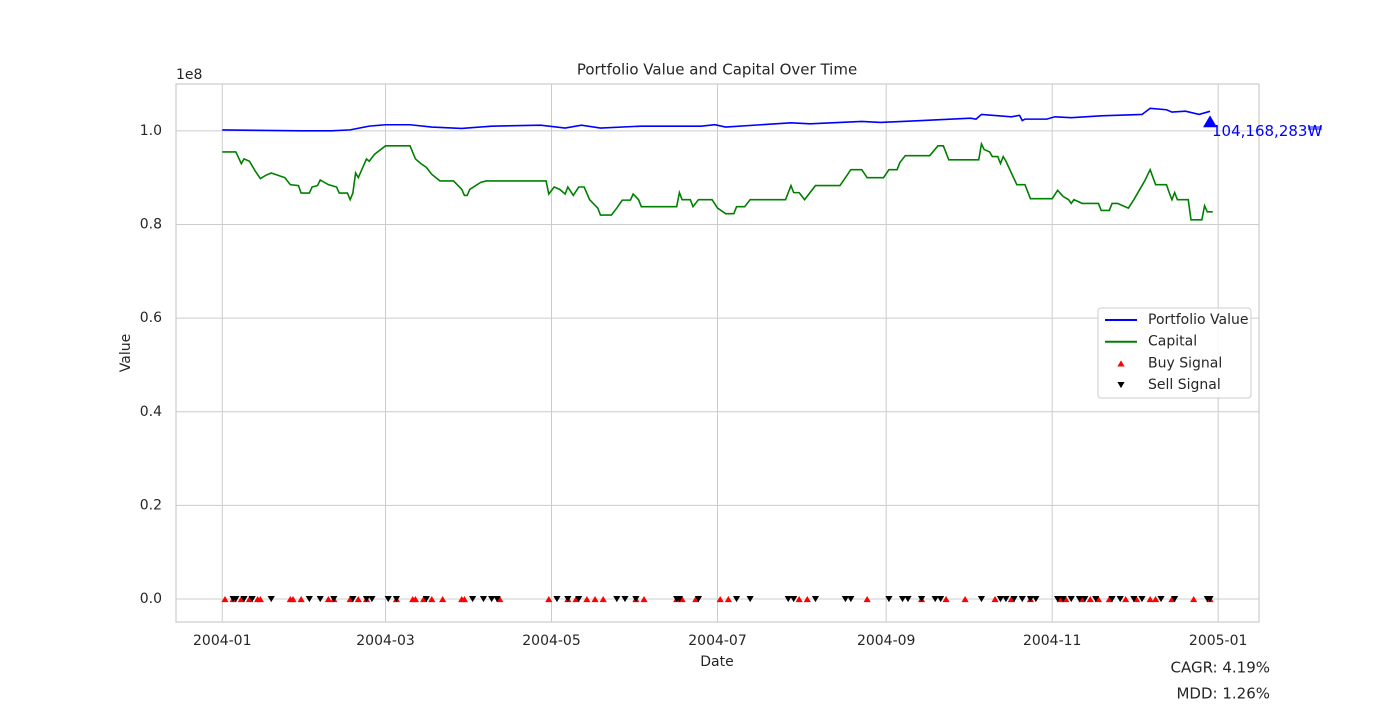 This screenshot has height=704, width=1400. I want to click on stat-text: MDD: 1.26%, so click(1223, 693).